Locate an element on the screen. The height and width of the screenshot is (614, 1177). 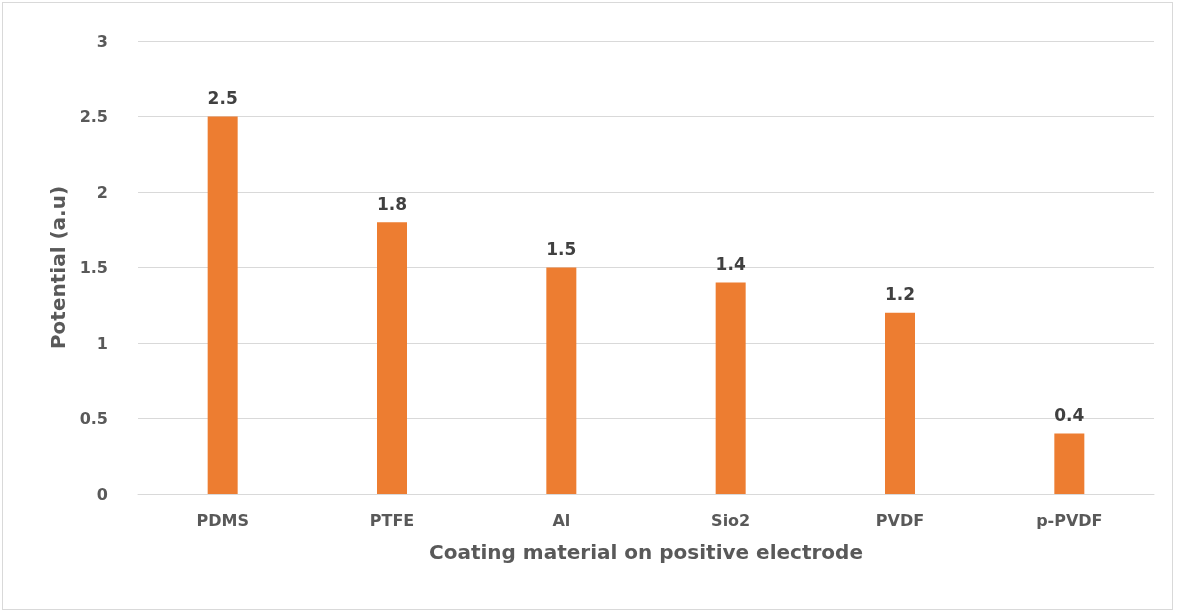
x-tick-label: p-PVDF is located at coordinates (1069, 520).